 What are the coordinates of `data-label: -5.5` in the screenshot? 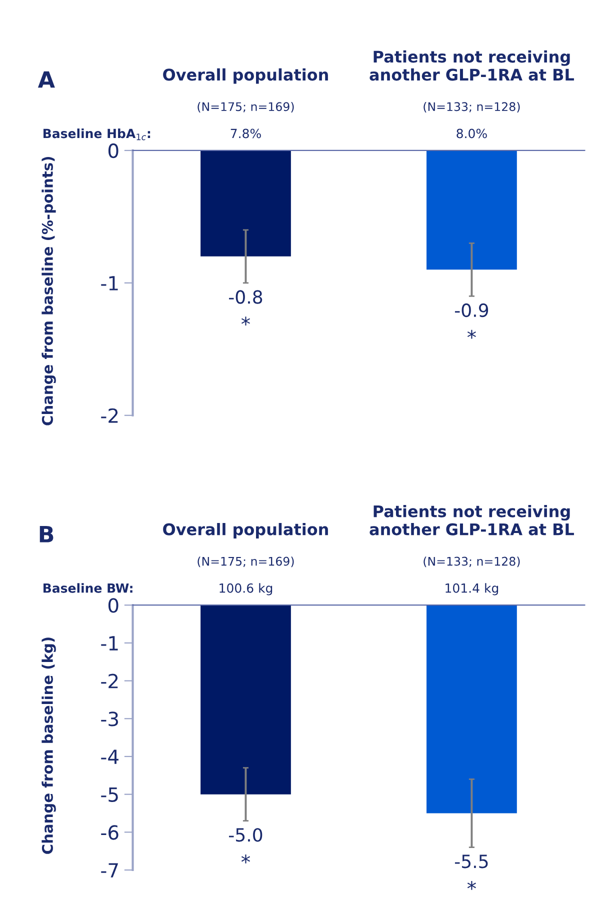 It's located at (471, 861).